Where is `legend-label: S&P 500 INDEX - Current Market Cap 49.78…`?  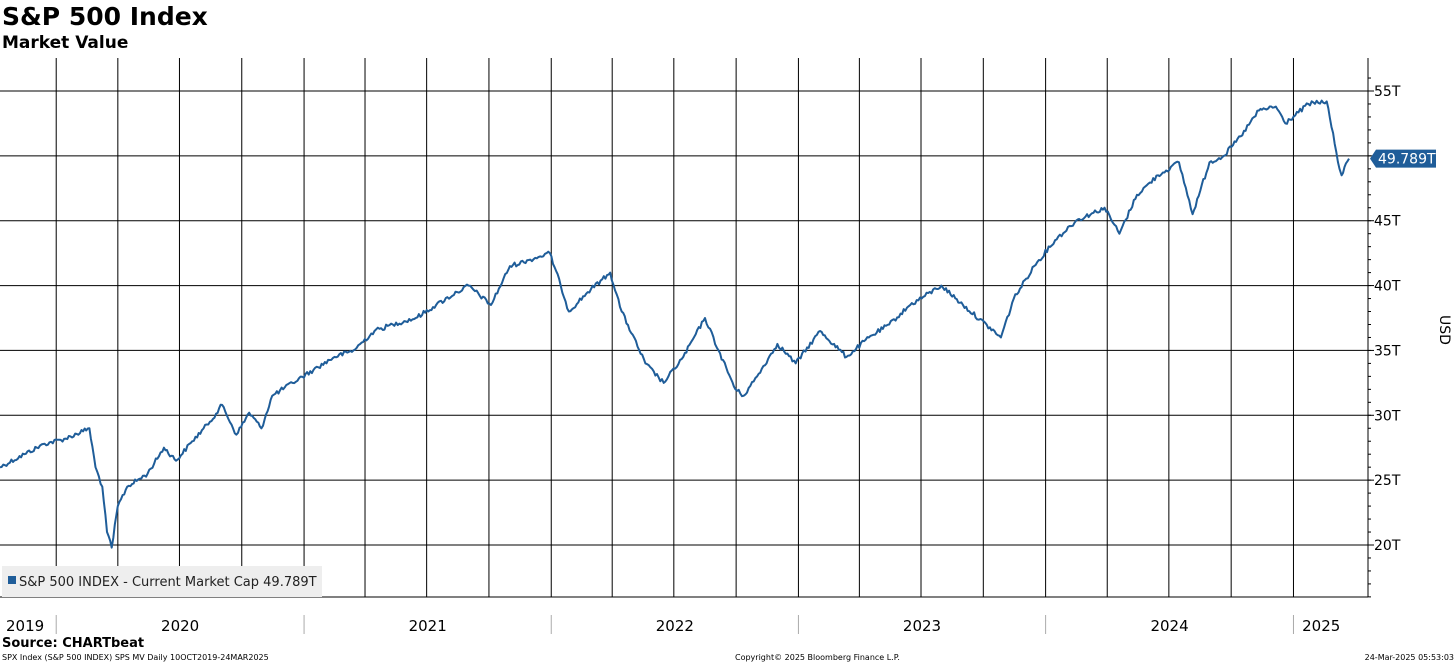
legend-label: S&P 500 INDEX - Current Market Cap 49.78… is located at coordinates (168, 582).